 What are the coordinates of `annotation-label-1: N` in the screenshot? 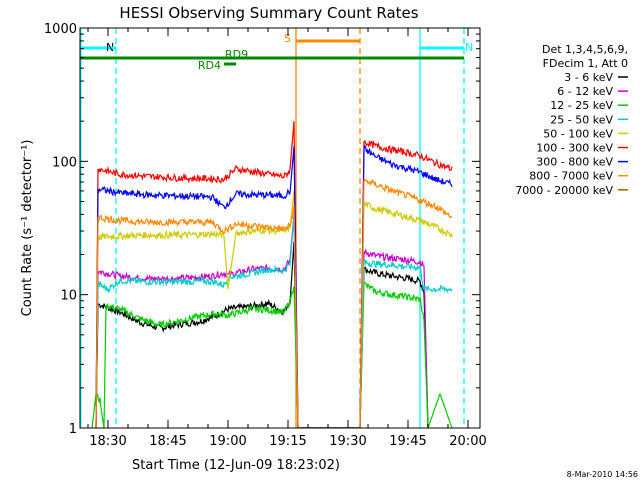 It's located at (469, 47).